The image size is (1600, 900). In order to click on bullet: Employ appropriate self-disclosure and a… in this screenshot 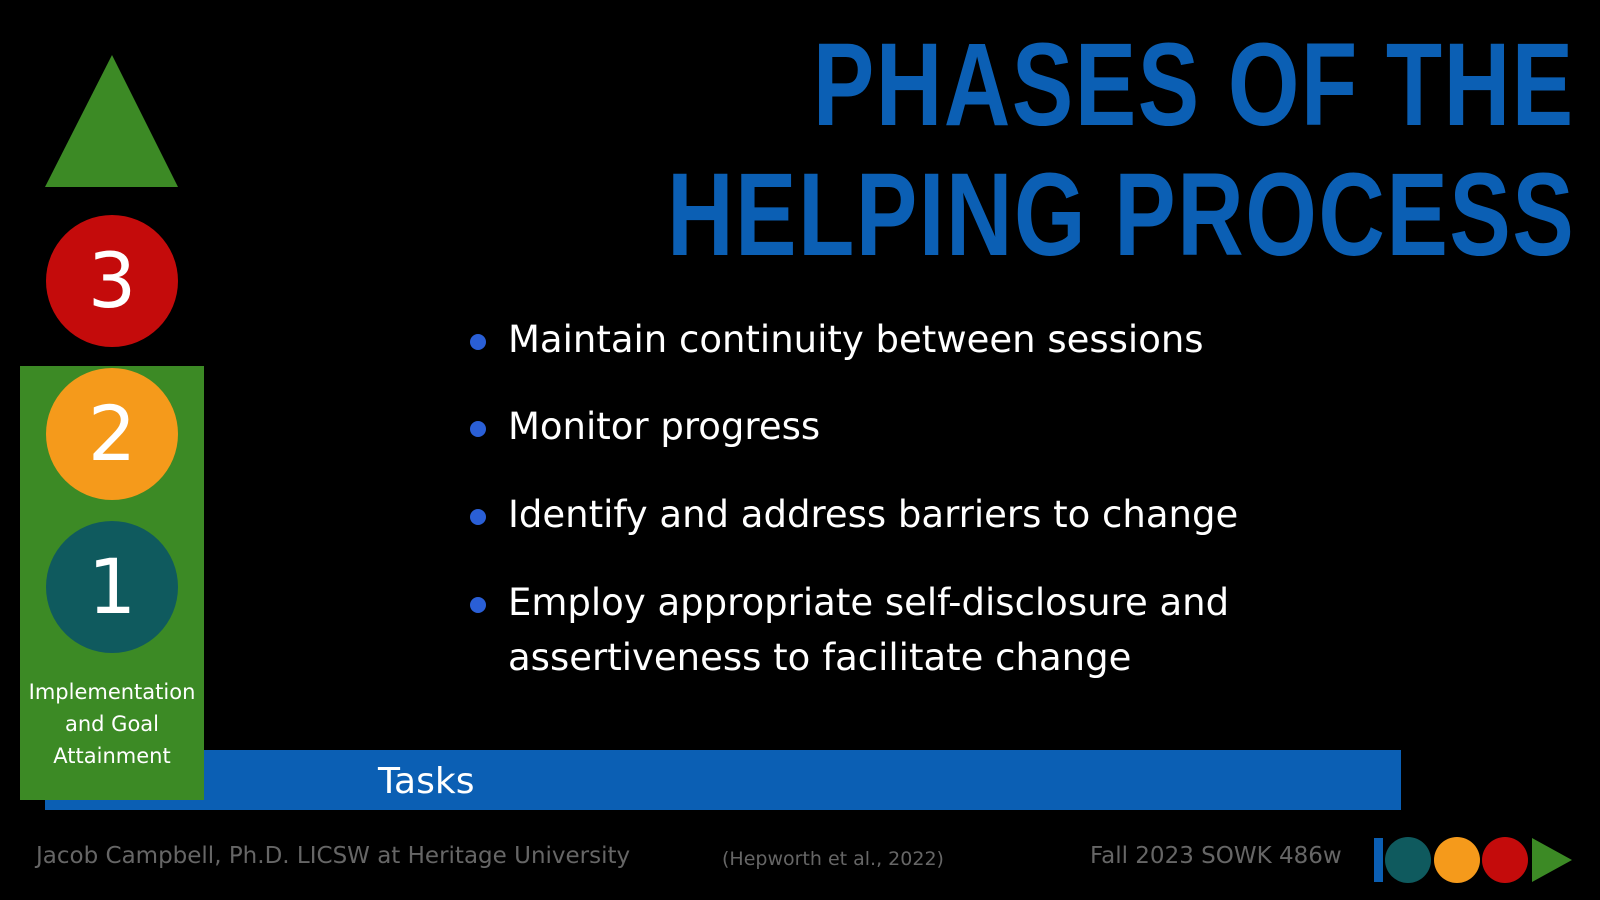, I will do `click(869, 630)`.